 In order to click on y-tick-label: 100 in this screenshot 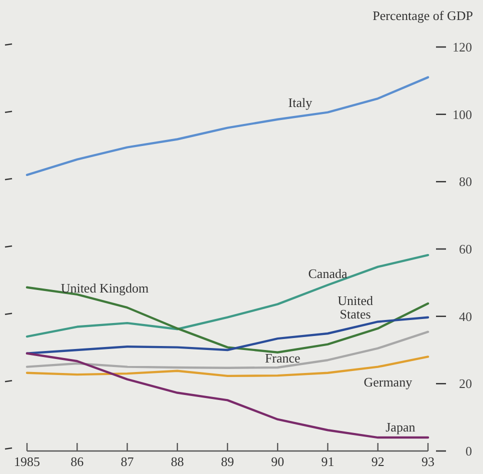, I will do `click(462, 114)`.